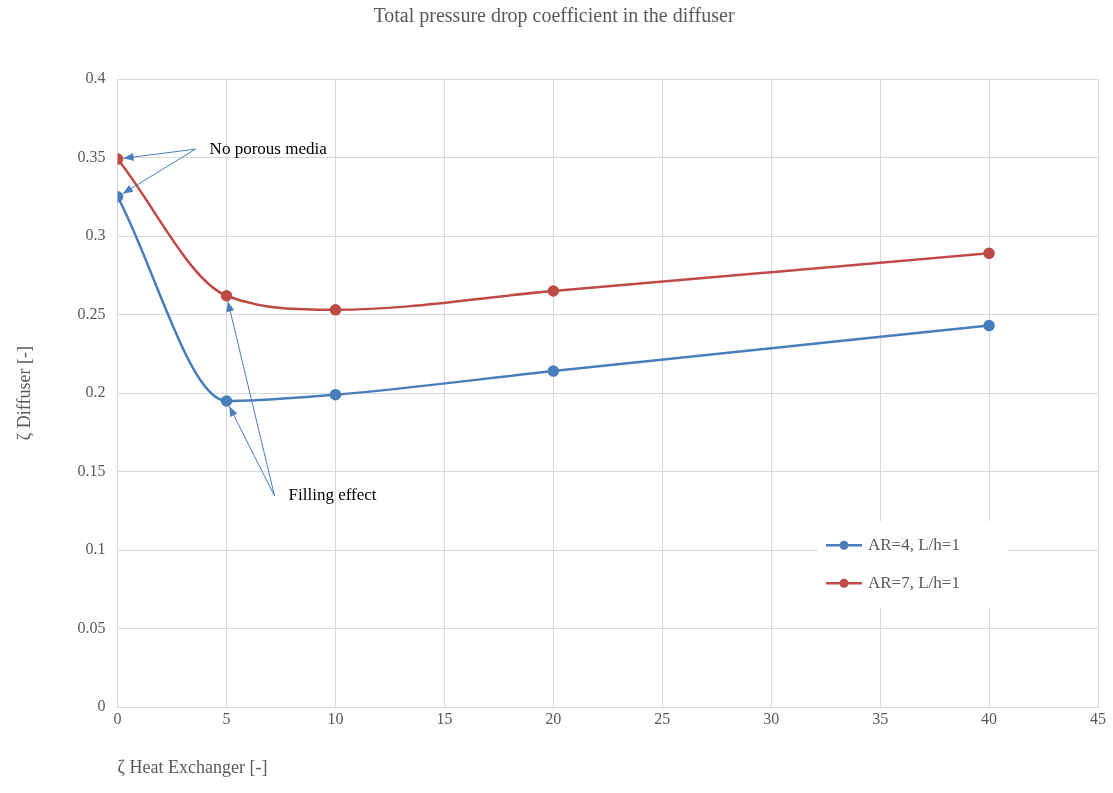 Image resolution: width=1113 pixels, height=793 pixels. I want to click on x-tick-label: 5, so click(226, 718).